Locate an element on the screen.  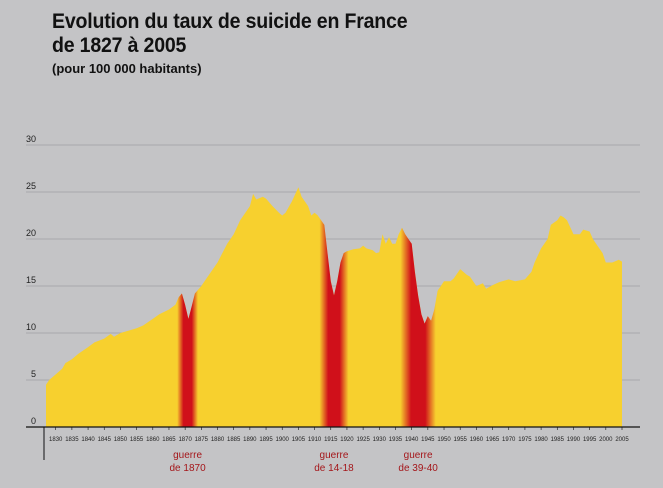
war-label-line2: de 1870 is located at coordinates (187, 468).